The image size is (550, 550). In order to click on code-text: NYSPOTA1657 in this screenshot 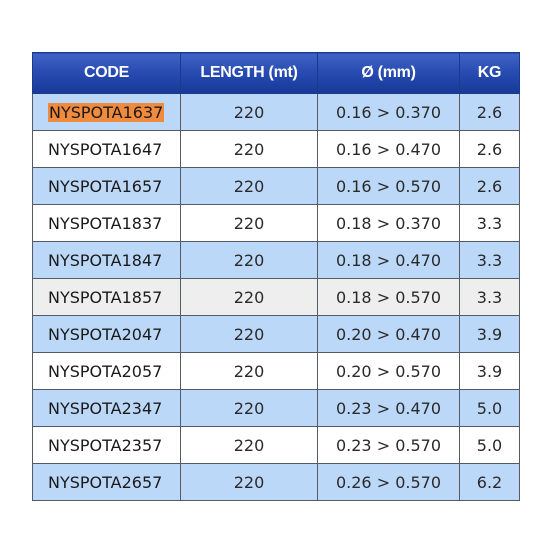, I will do `click(105, 186)`.